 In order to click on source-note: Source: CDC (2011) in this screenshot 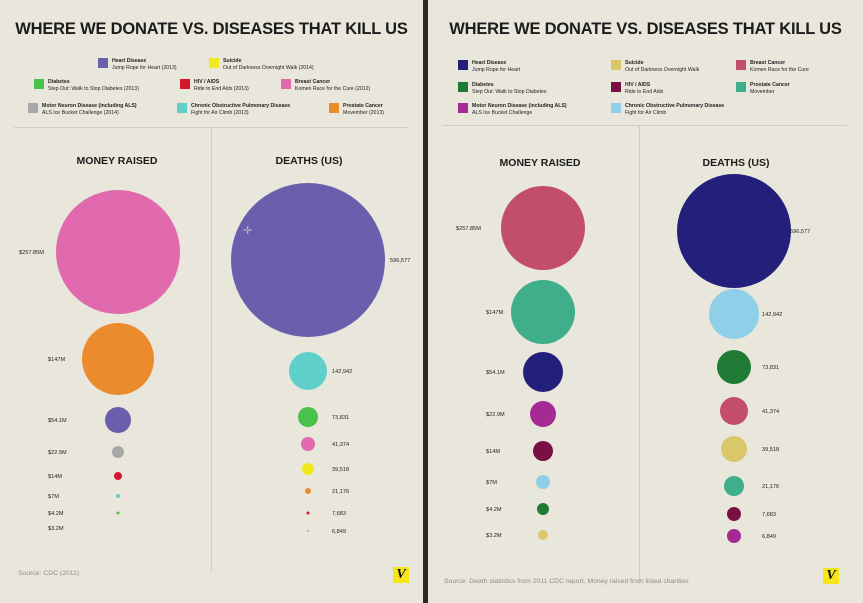, I will do `click(49, 573)`.